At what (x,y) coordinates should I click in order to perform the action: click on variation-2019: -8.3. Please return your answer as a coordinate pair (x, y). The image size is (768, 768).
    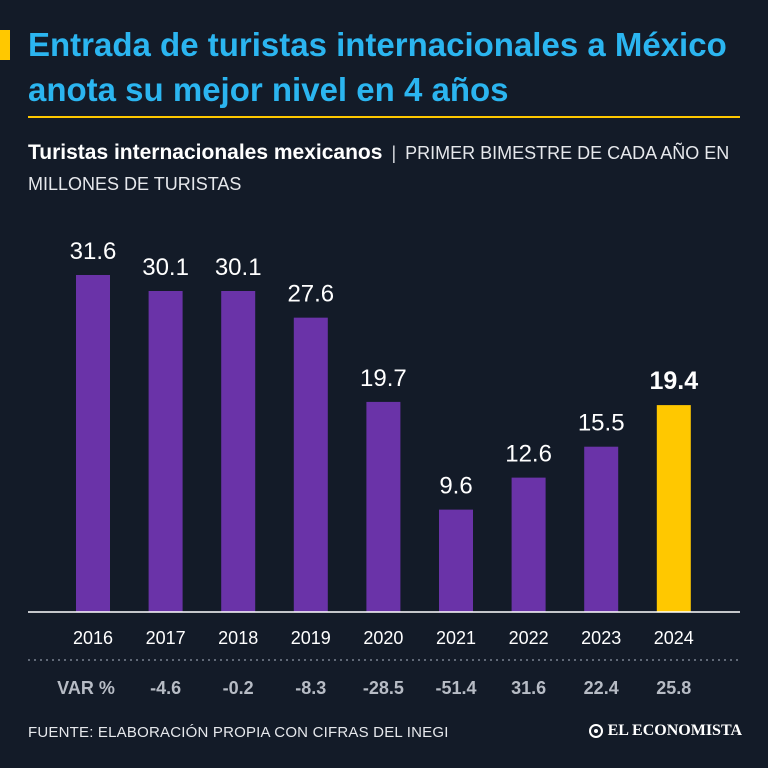
    Looking at the image, I should click on (310, 688).